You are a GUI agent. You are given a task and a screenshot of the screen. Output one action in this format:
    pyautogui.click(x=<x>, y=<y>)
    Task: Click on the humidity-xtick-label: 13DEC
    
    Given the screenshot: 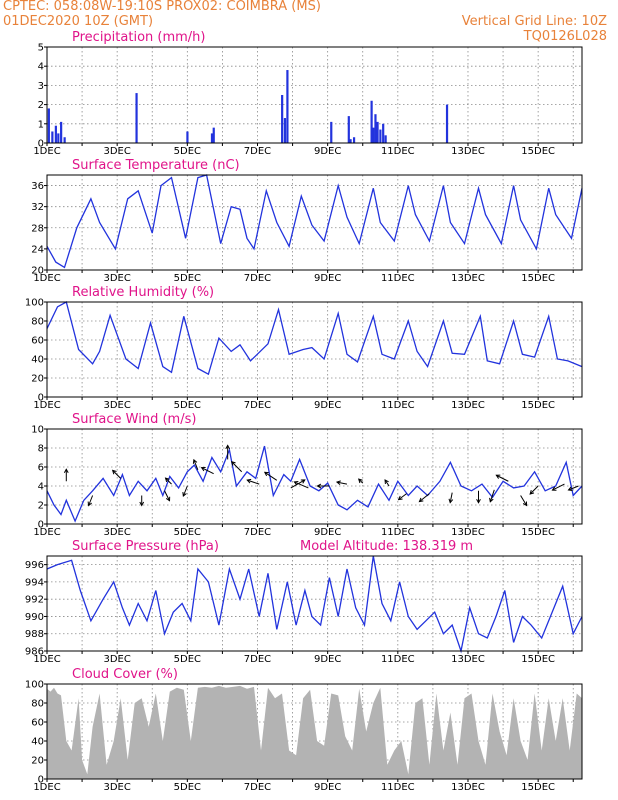 What is the action you would take?
    pyautogui.click(x=468, y=405)
    